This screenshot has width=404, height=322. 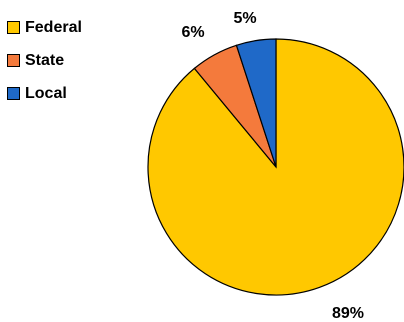 What do you see at coordinates (53, 27) in the screenshot?
I see `legend-label-federal: Federal` at bounding box center [53, 27].